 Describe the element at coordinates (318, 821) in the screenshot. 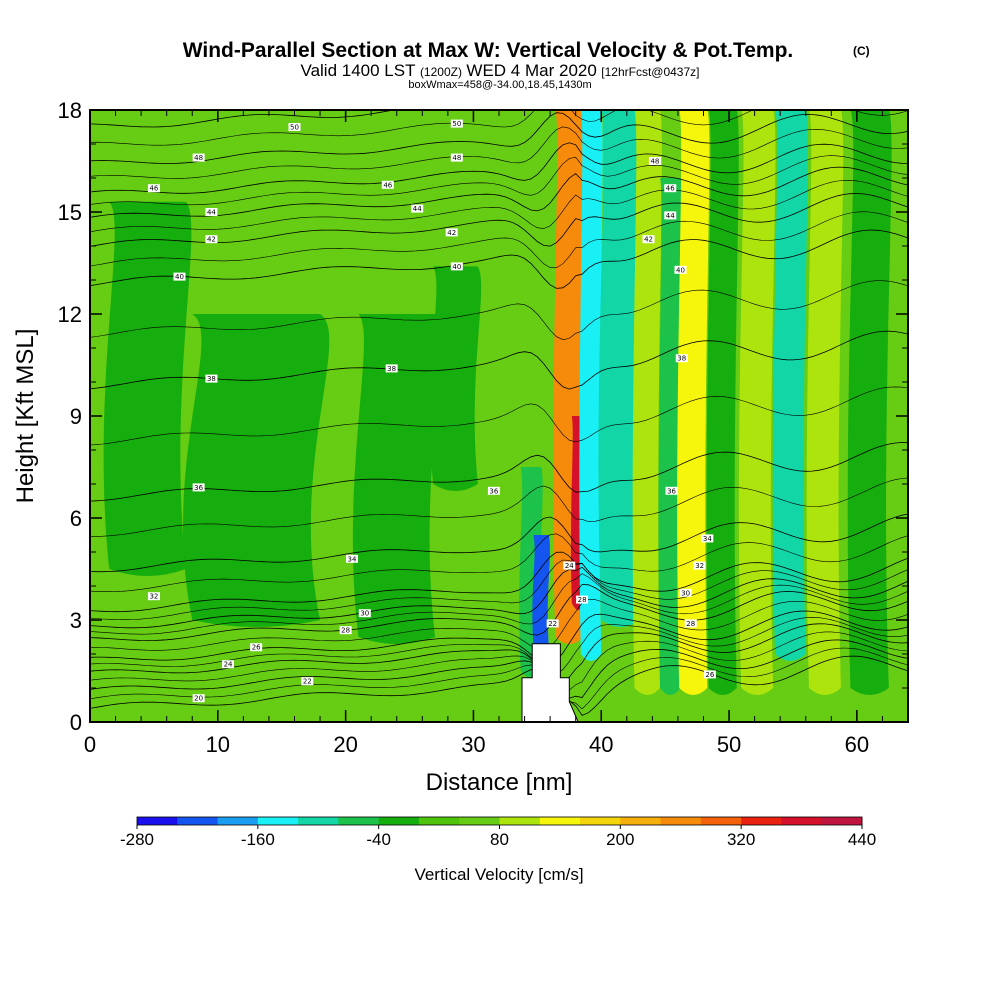

I see `colorbar-segment--120` at that location.